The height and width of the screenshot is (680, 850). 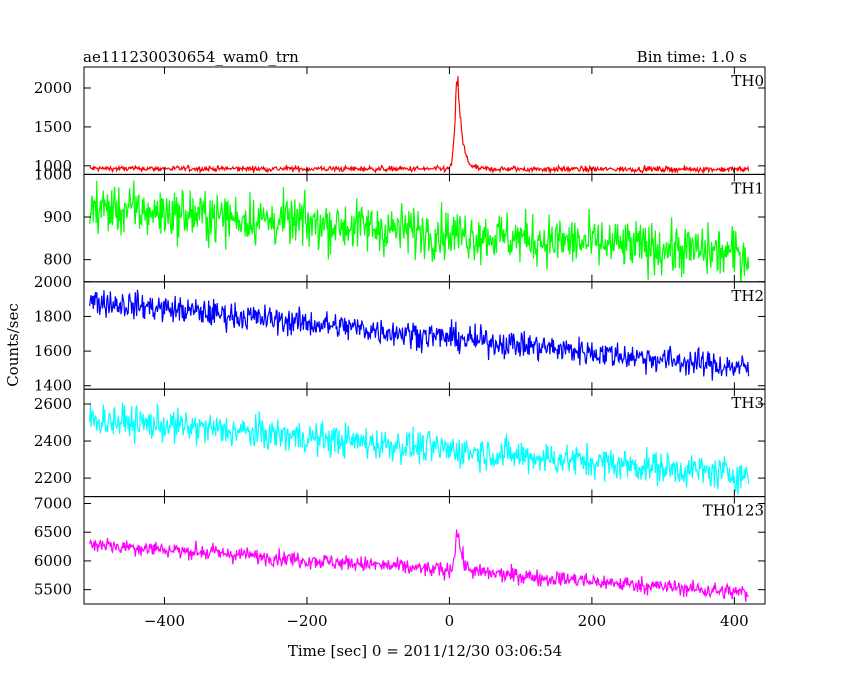 I want to click on panel-th1-frame, so click(x=424, y=228).